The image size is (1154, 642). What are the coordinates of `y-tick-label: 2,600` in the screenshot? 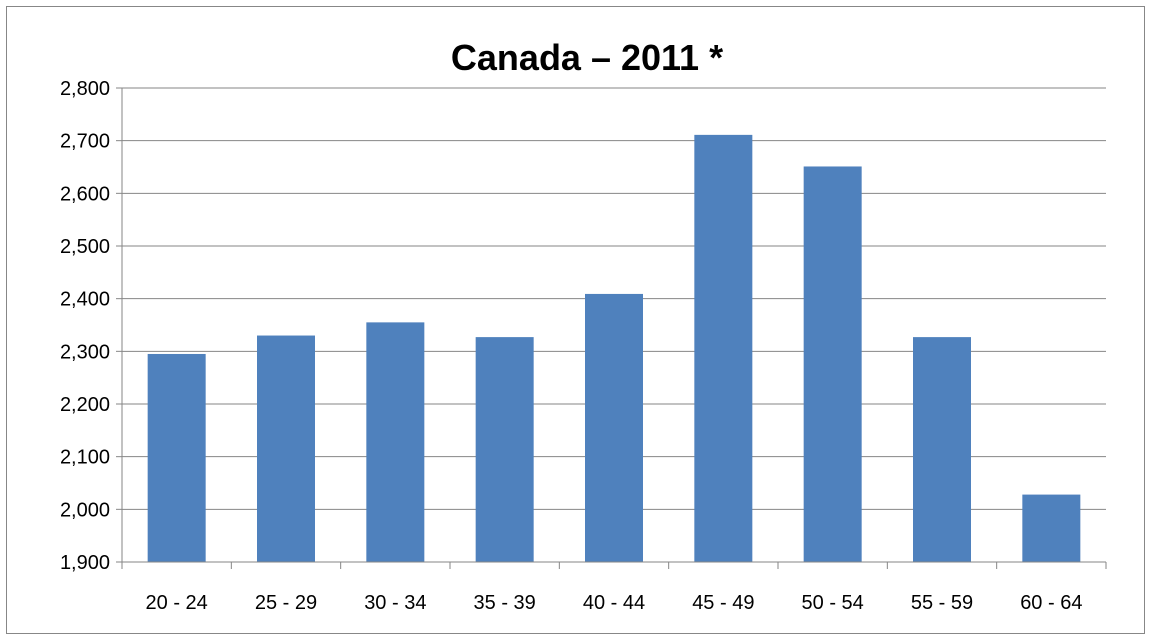 It's located at (85, 194).